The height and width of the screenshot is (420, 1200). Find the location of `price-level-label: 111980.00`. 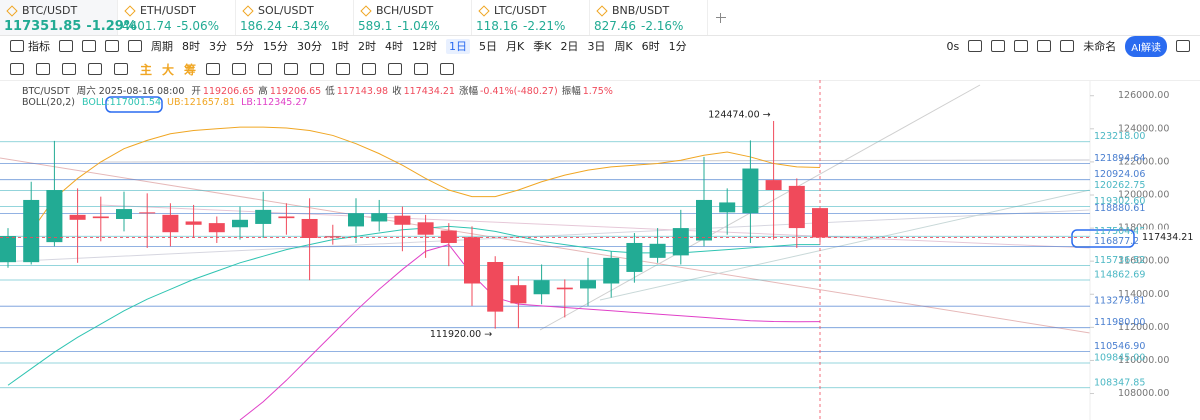

price-level-label: 111980.00 is located at coordinates (1119, 322).